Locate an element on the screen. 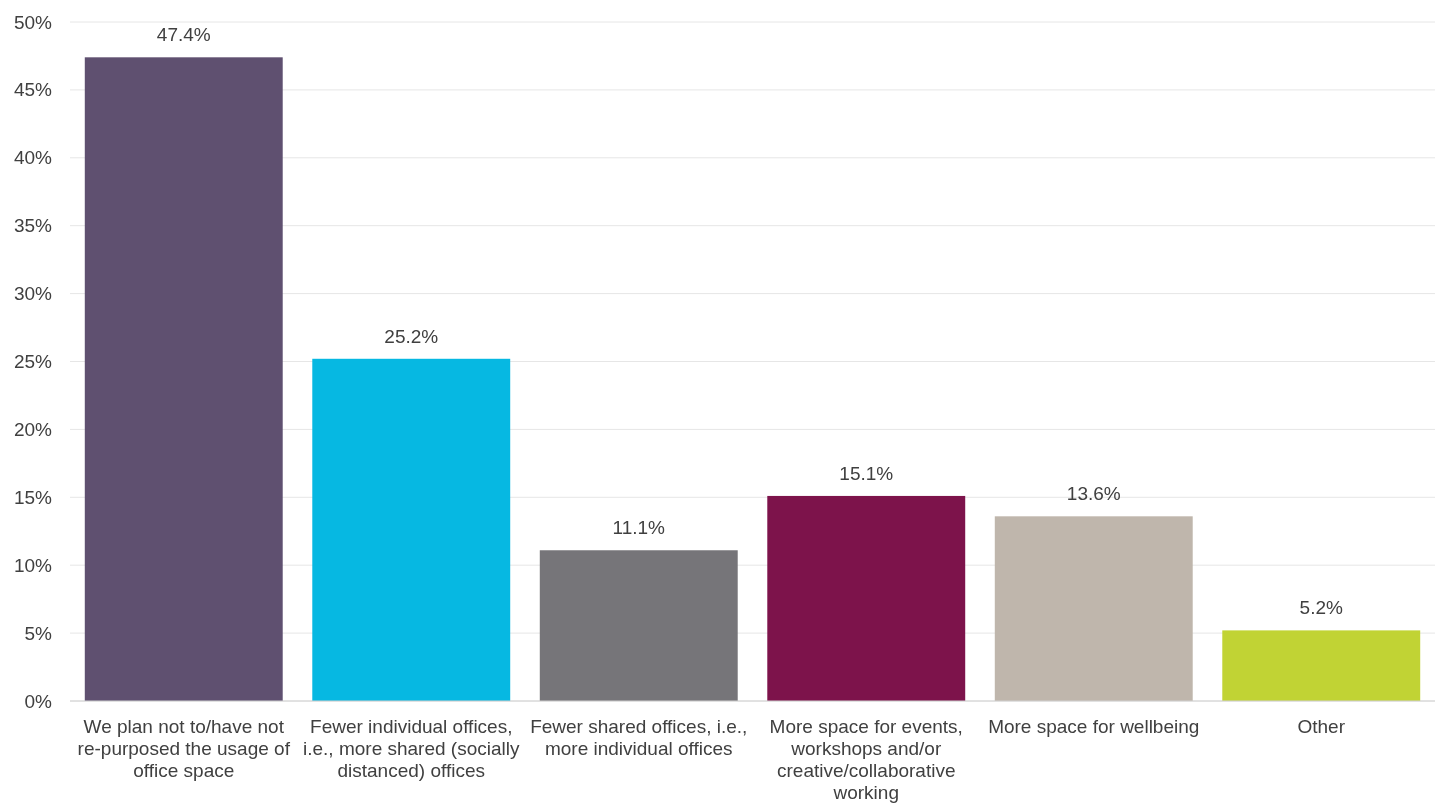  y-tick-label: 45% is located at coordinates (33, 90).